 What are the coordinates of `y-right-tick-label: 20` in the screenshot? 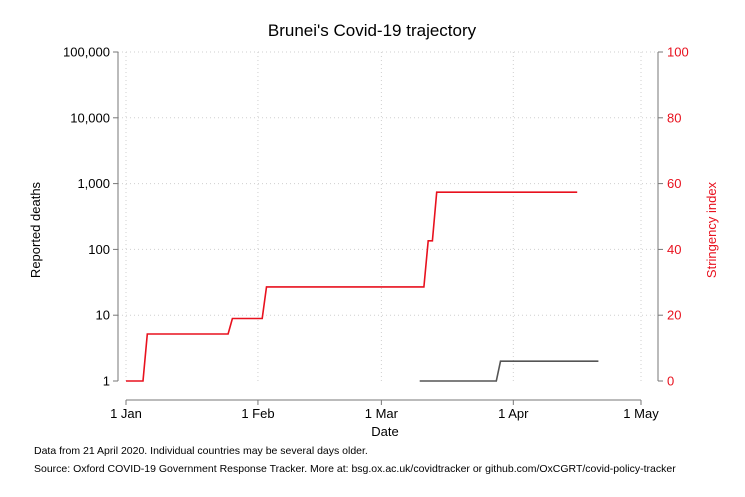 It's located at (674, 315).